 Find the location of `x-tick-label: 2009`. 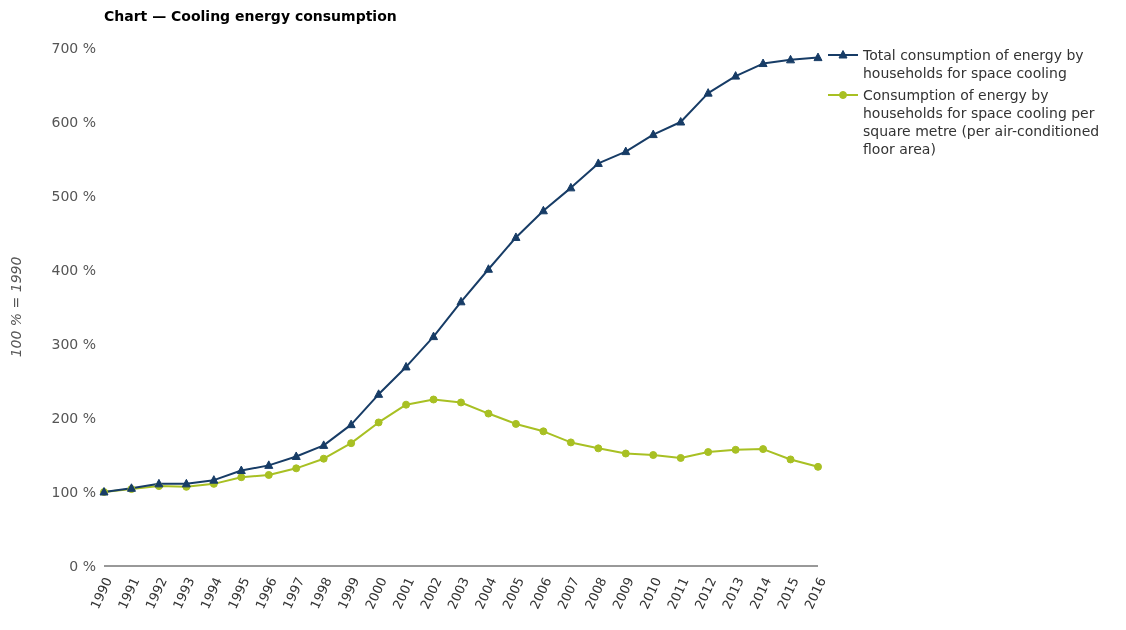

x-tick-label: 2009 is located at coordinates (623, 593).